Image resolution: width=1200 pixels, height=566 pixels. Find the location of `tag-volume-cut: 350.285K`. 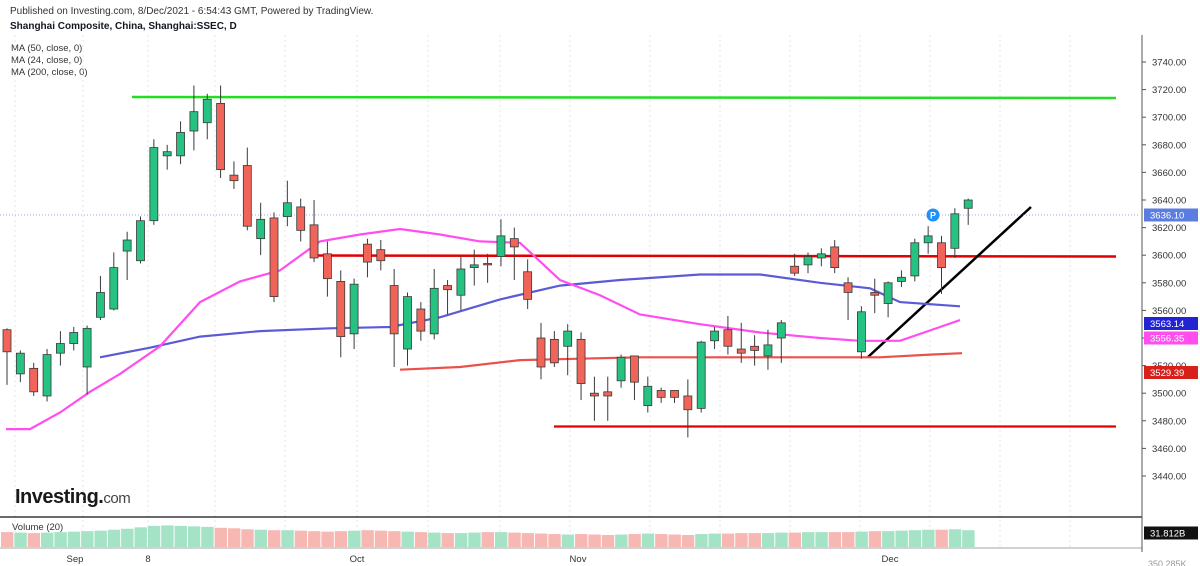

tag-volume-cut: 350.285K is located at coordinates (1167, 562).